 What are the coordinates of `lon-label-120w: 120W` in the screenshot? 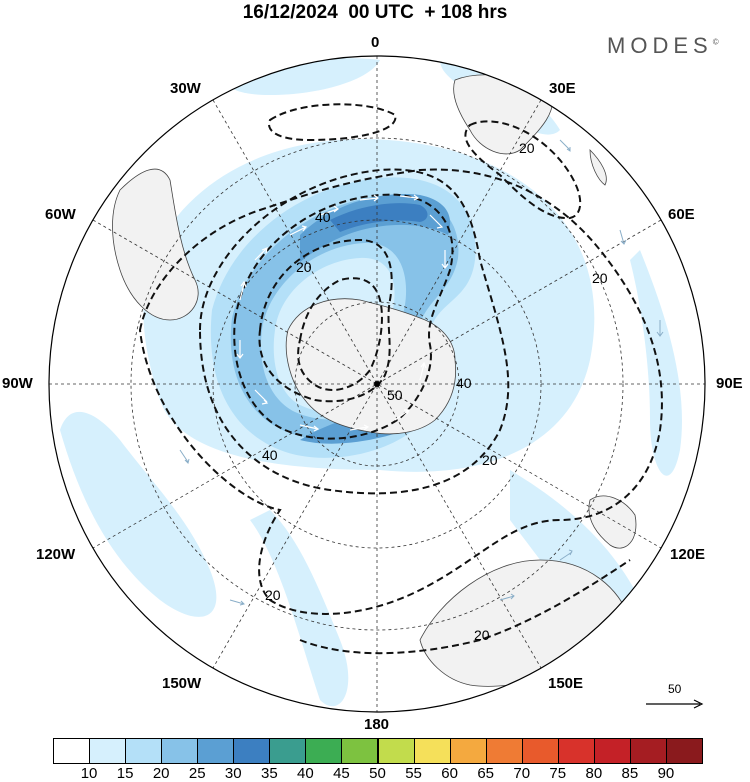 It's located at (56, 554).